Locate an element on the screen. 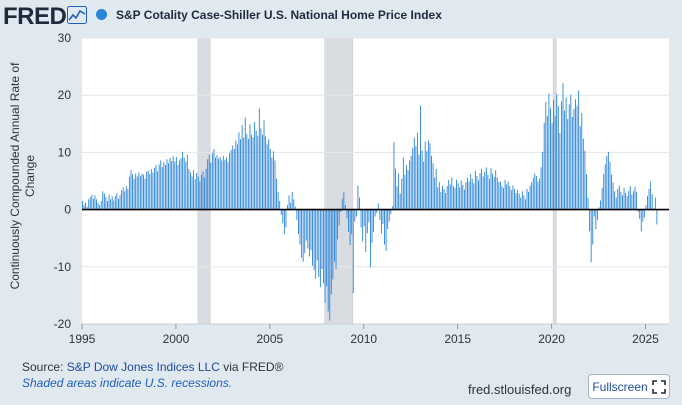 This screenshot has width=682, height=405. source-via: via FRED® is located at coordinates (251, 367).